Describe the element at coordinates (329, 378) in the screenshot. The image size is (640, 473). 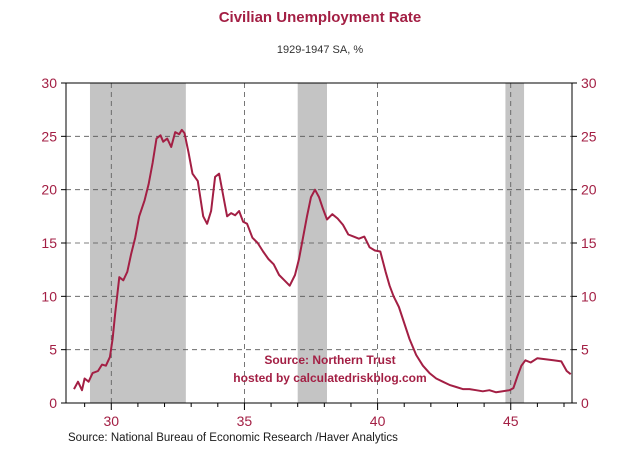
I see `annotation-hosted: hosted by calculatedriskblog.com` at that location.